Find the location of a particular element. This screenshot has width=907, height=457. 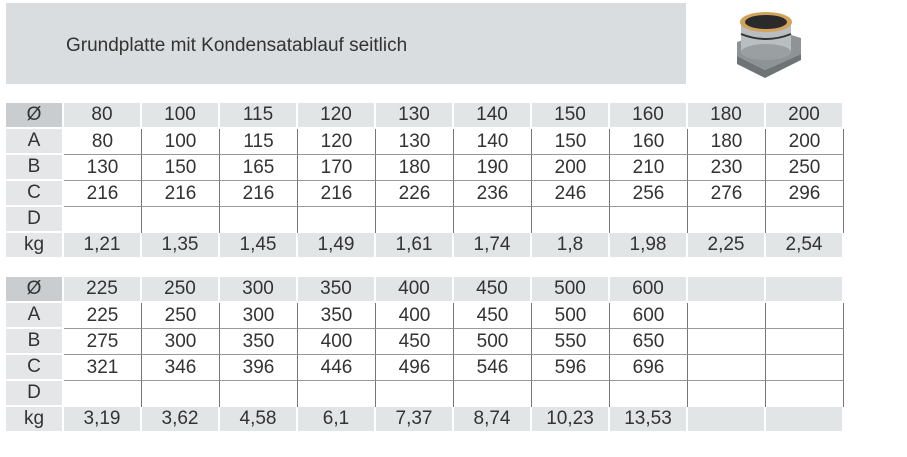

table-cell: 296 is located at coordinates (805, 194).